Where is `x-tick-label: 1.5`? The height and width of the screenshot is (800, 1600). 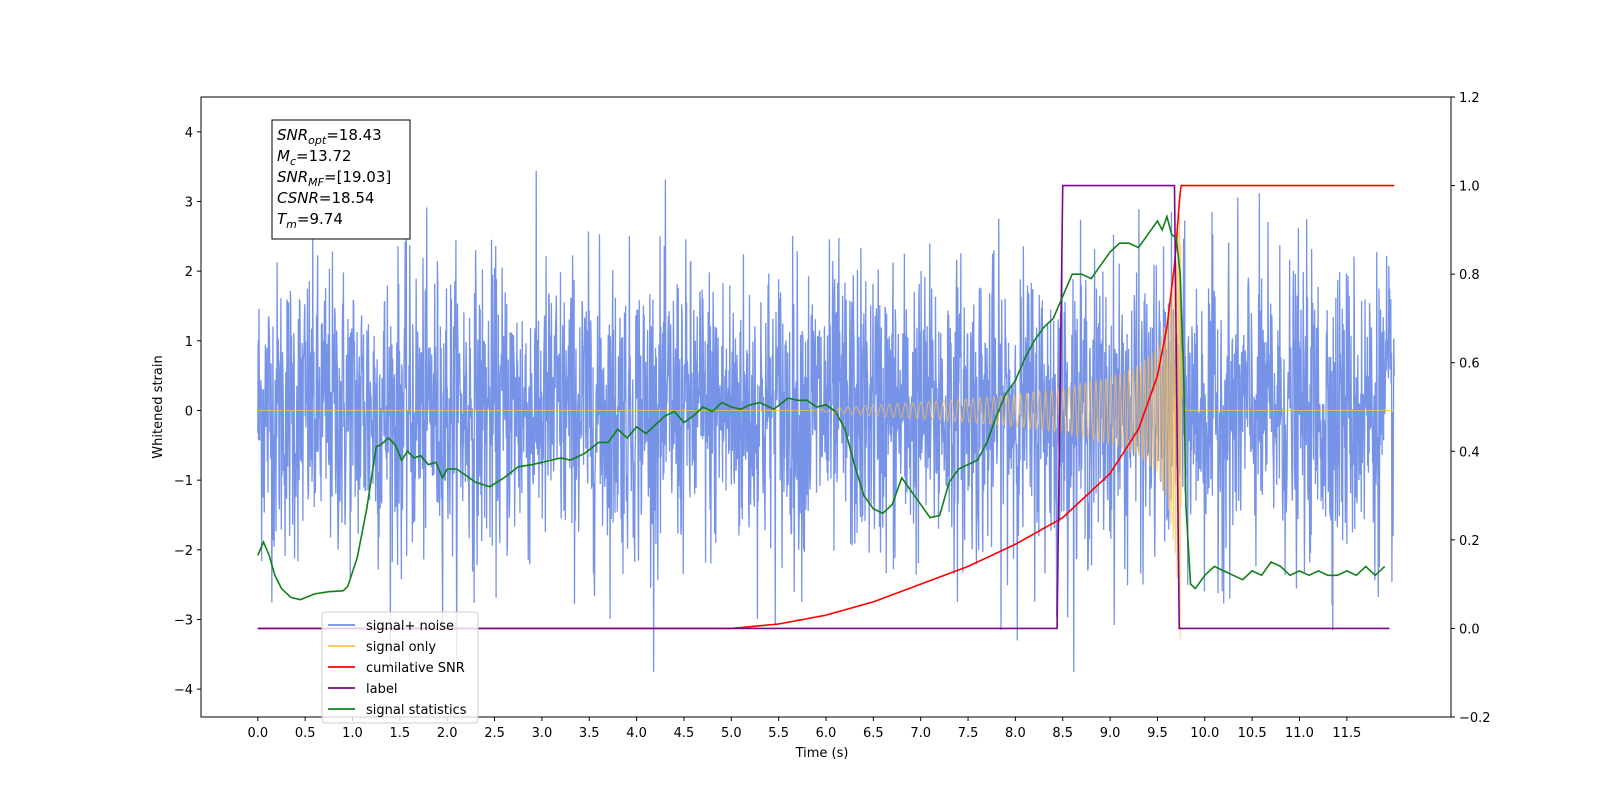
x-tick-label: 1.5 is located at coordinates (400, 733).